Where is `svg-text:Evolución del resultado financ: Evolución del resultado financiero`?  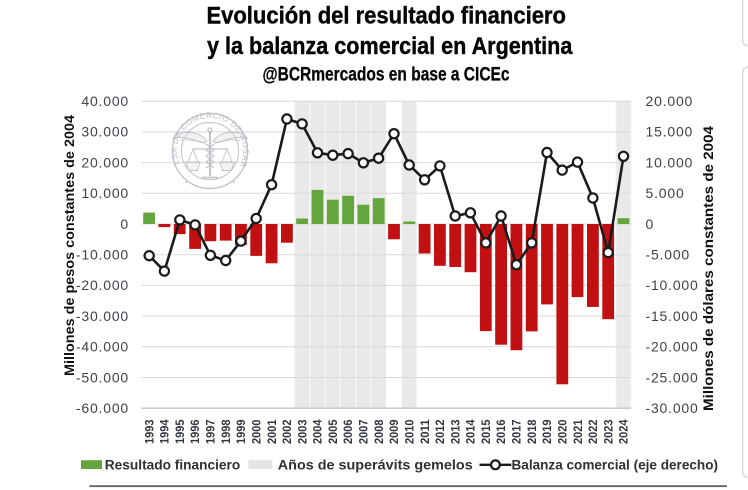 svg-text:Evolución del resultado financ: Evolución del resultado financiero is located at coordinates (386, 15).